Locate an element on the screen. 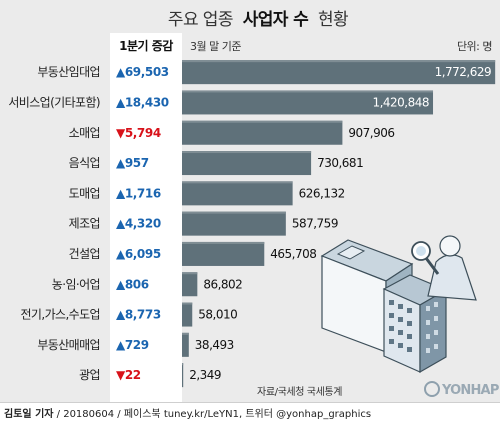 Image resolution: width=500 pixels, height=421 pixels. change-label: ▲18,430 is located at coordinates (142, 102).